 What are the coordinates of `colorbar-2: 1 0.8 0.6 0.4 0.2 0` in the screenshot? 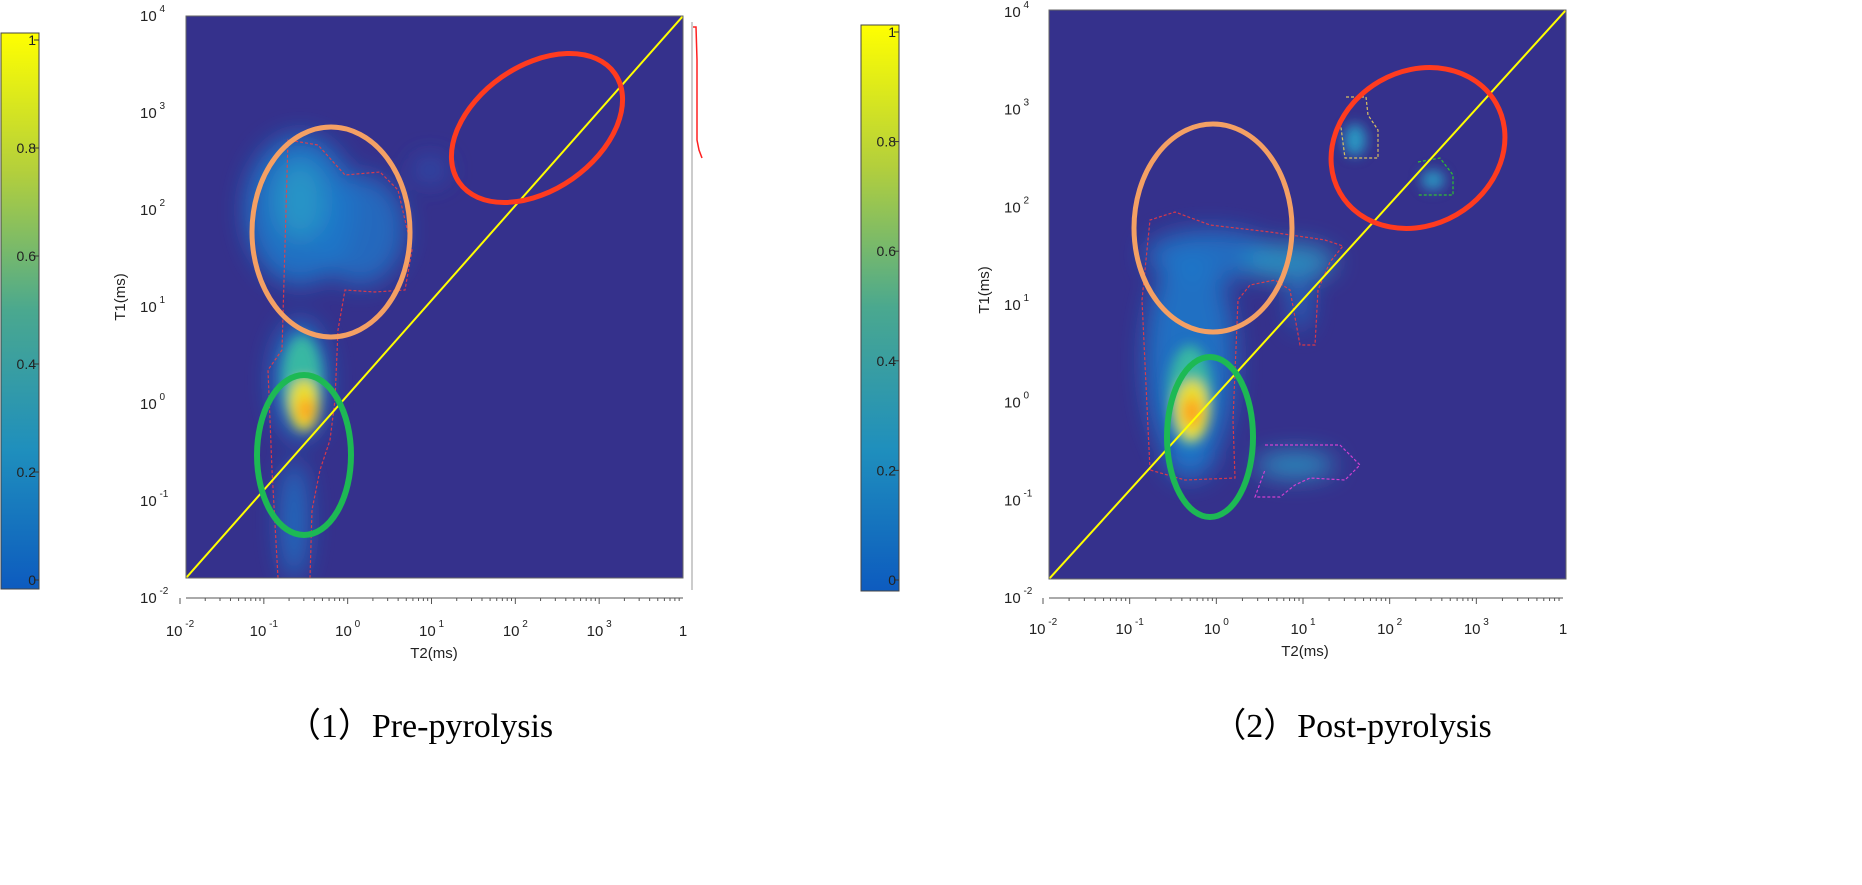 It's located at (880, 308).